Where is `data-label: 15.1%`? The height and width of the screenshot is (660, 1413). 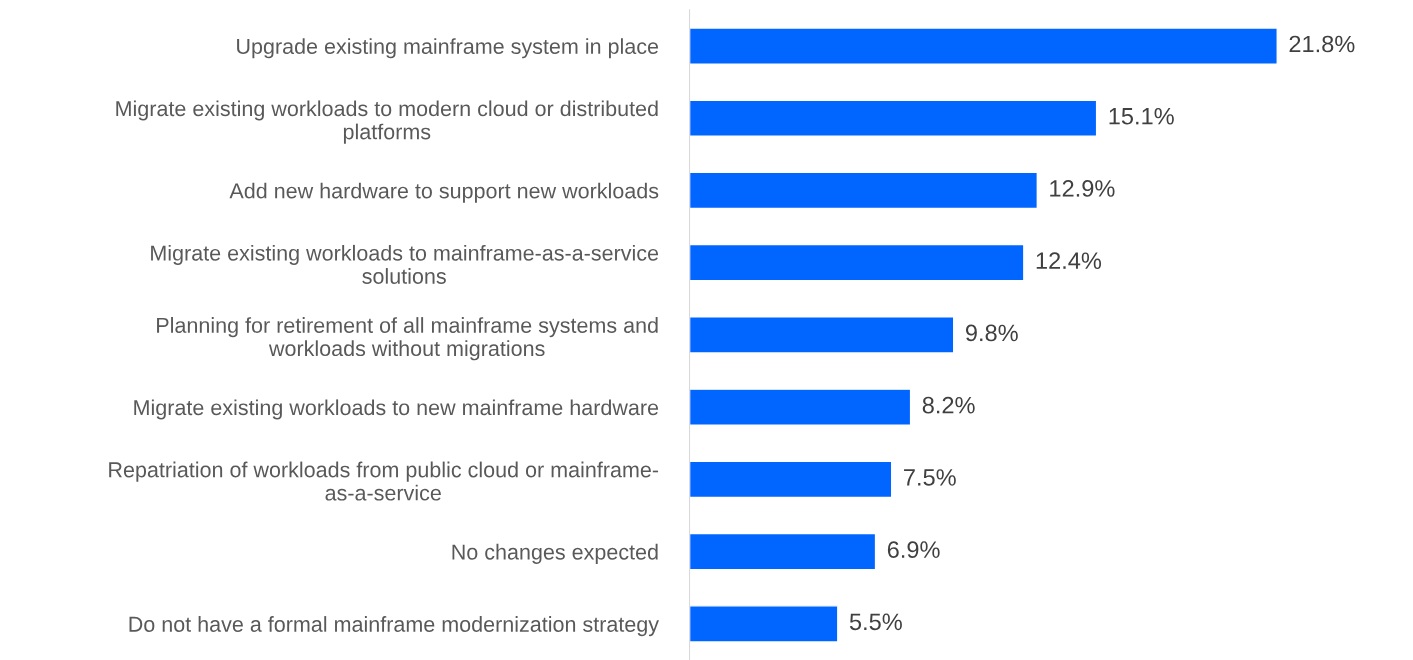 data-label: 15.1% is located at coordinates (1141, 116).